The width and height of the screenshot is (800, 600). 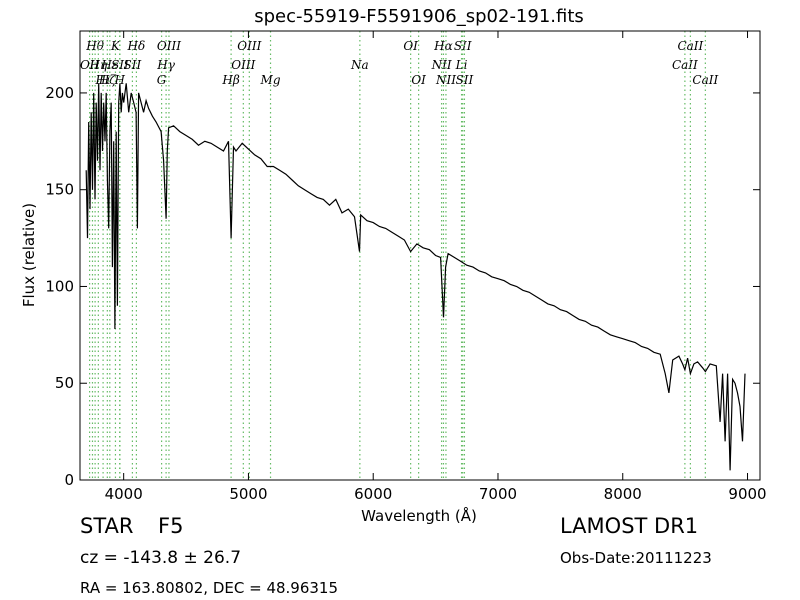 I want to click on spectral-line-label: Li, so click(x=461, y=65).